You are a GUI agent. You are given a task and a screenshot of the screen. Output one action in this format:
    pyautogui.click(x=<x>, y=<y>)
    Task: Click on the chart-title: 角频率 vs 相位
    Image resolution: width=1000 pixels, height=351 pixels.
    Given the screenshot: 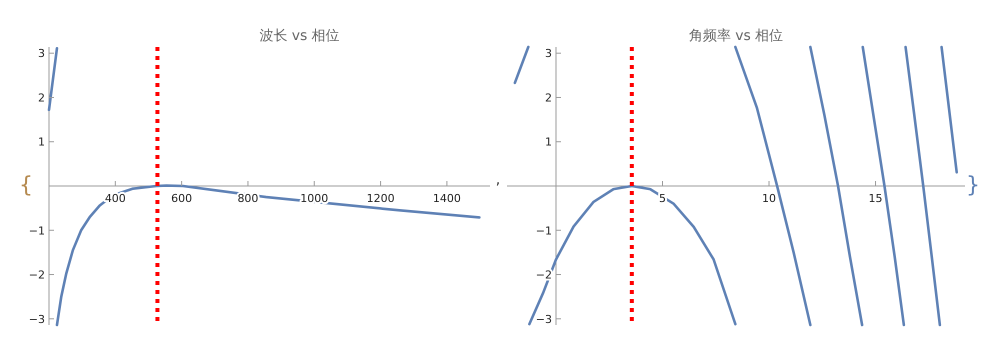 What is the action you would take?
    pyautogui.click(x=736, y=36)
    